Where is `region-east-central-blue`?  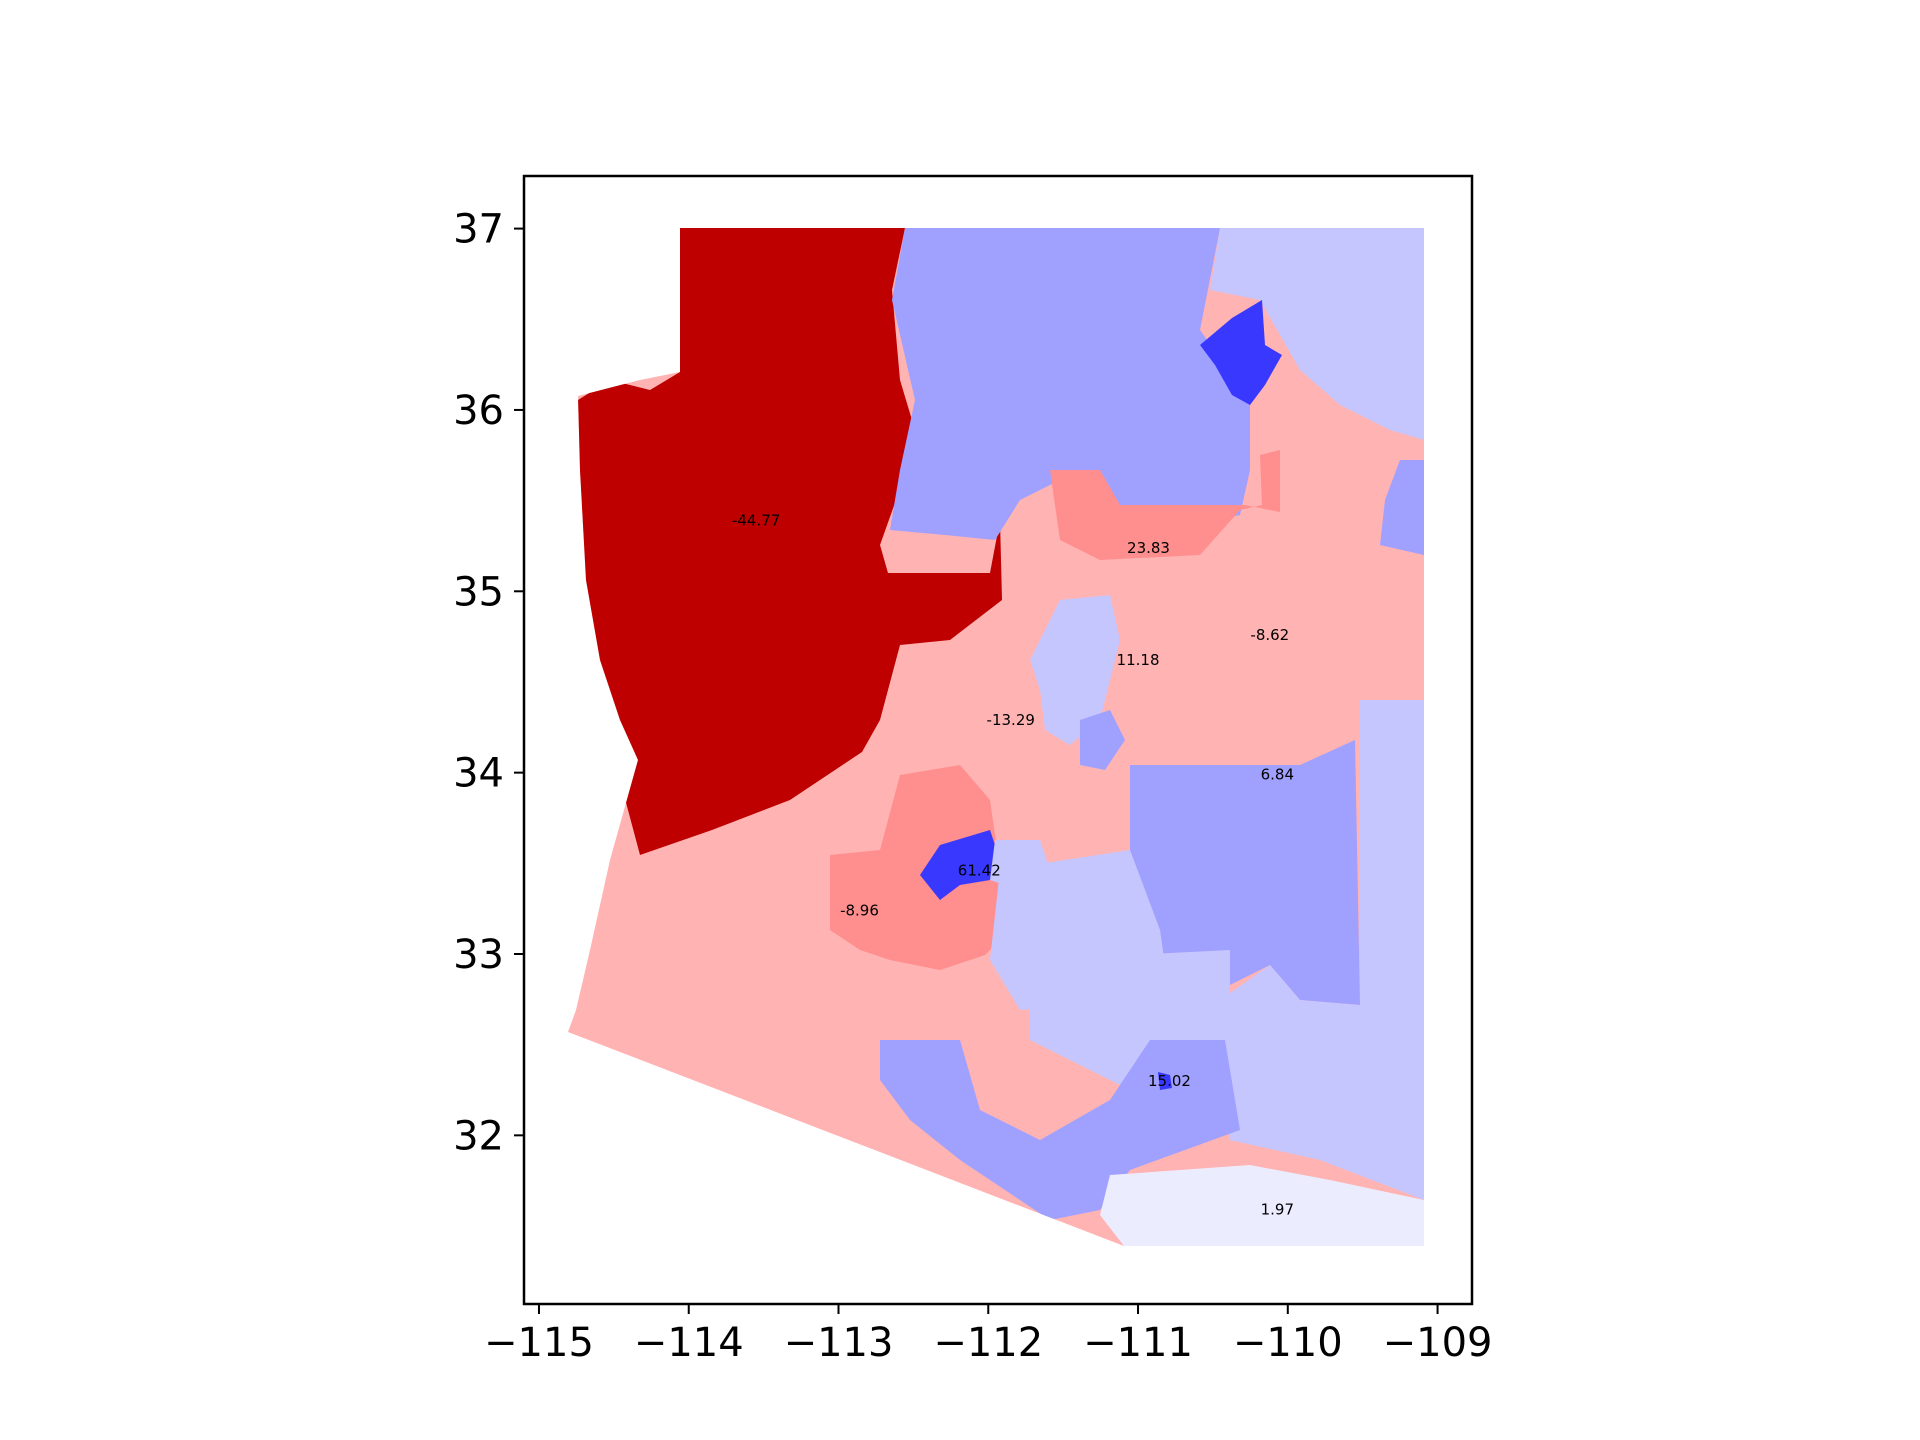
region-east-central-blue is located at coordinates (1245, 872).